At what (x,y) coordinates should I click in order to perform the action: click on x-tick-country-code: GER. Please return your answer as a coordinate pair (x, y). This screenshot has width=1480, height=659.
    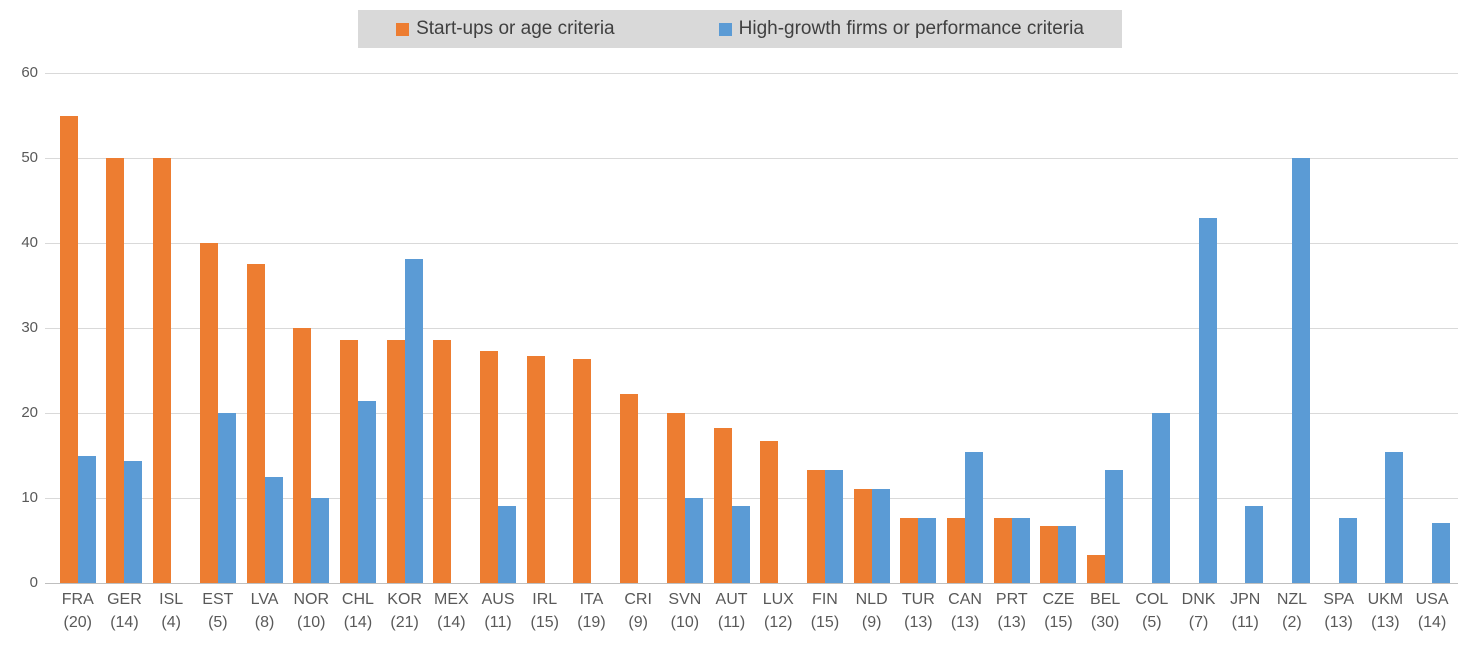
    Looking at the image, I should click on (124, 599).